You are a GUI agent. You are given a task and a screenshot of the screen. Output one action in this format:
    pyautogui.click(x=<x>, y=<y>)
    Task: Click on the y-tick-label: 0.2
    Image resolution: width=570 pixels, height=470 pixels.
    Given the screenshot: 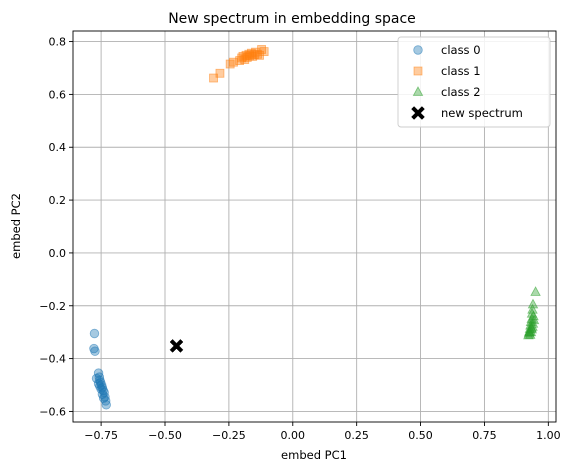 What is the action you would take?
    pyautogui.click(x=58, y=200)
    